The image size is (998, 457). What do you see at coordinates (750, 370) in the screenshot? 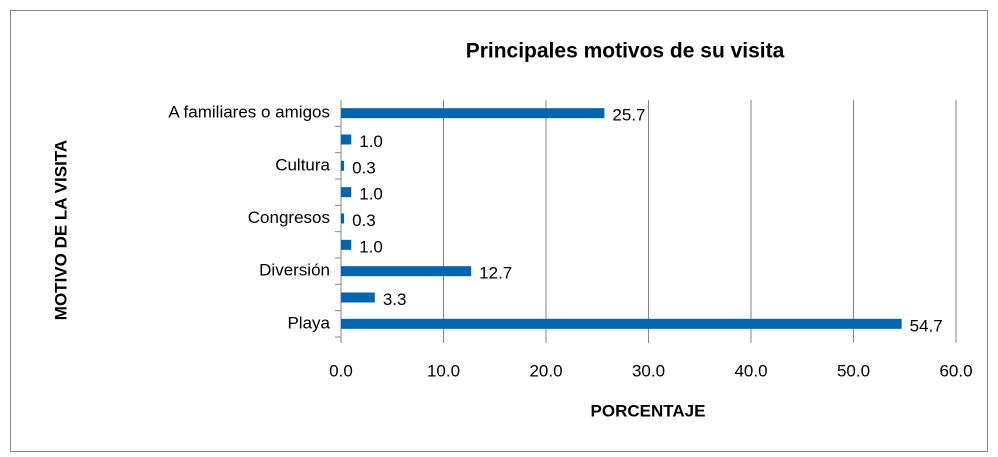
I see `x-tick-label: 40.0` at bounding box center [750, 370].